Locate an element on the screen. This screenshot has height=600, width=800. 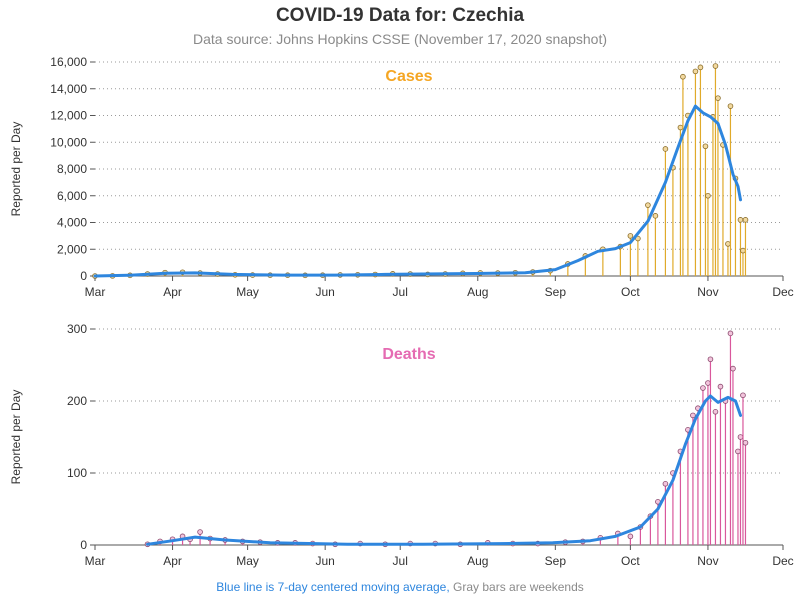
page-title: COVID-19 Data for: Czechia is located at coordinates (400, 15).